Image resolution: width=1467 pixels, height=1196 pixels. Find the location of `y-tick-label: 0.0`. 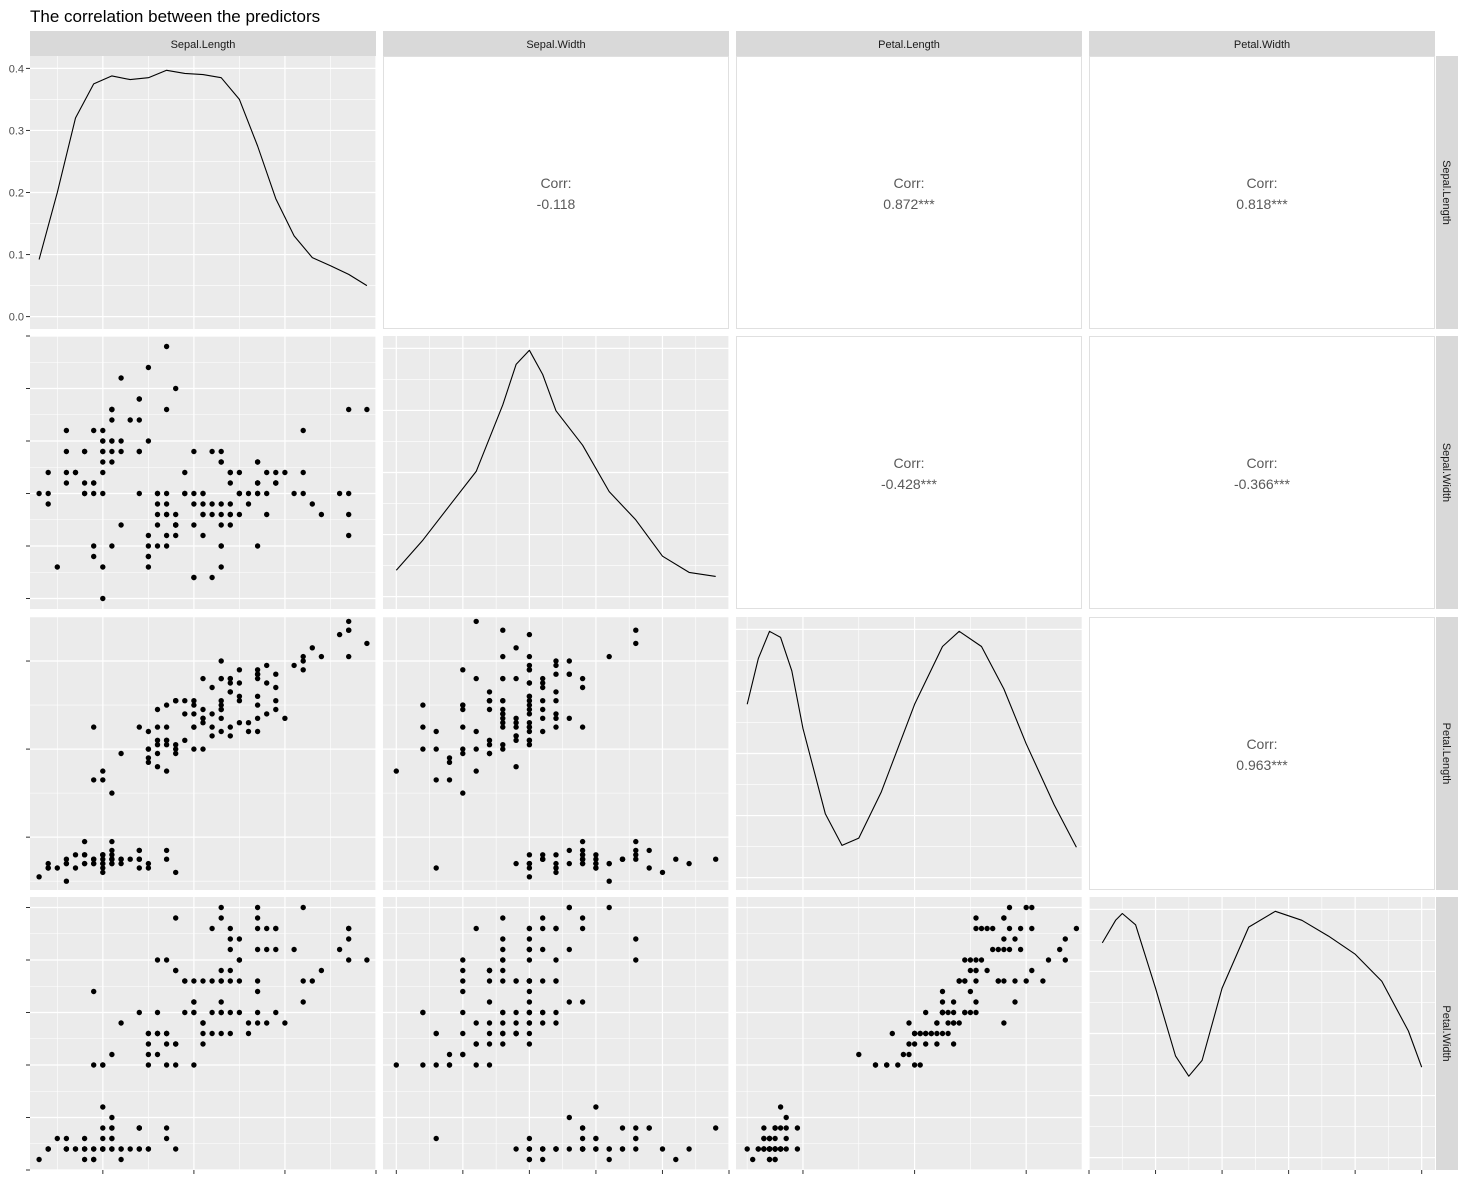

y-tick-label: 0.0 is located at coordinates (16, 318).